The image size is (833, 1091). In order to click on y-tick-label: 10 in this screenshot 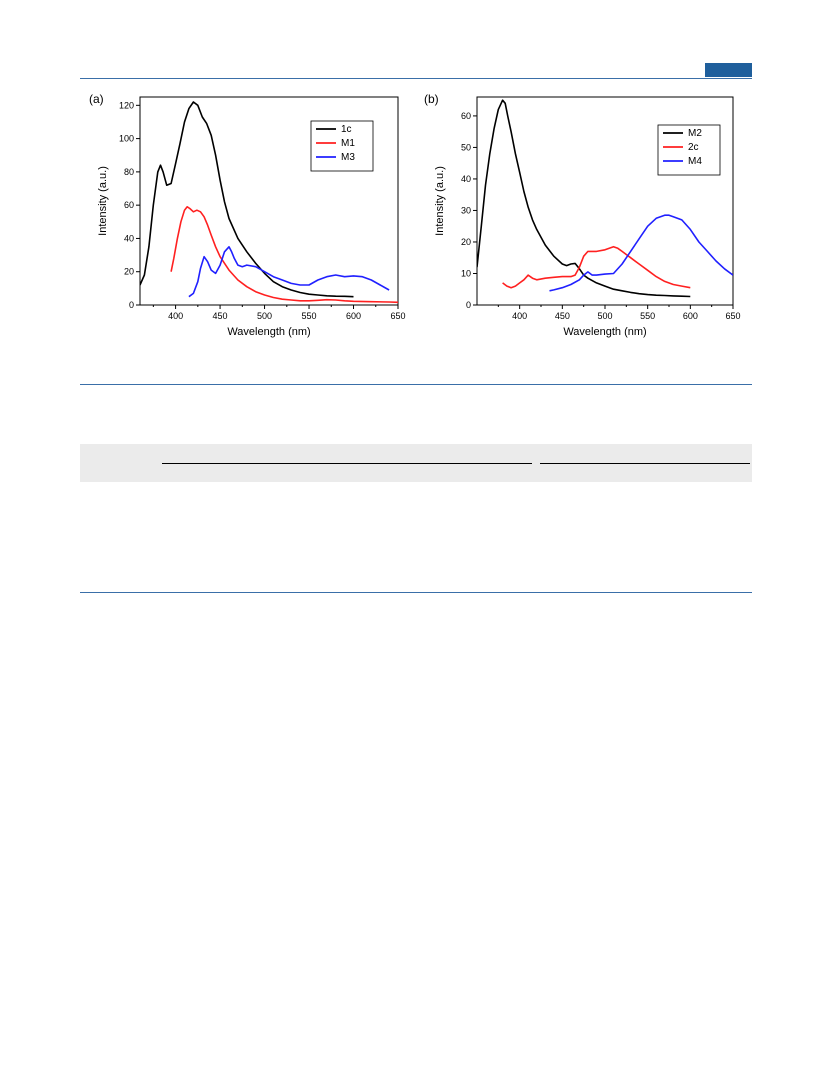, I will do `click(466, 273)`.